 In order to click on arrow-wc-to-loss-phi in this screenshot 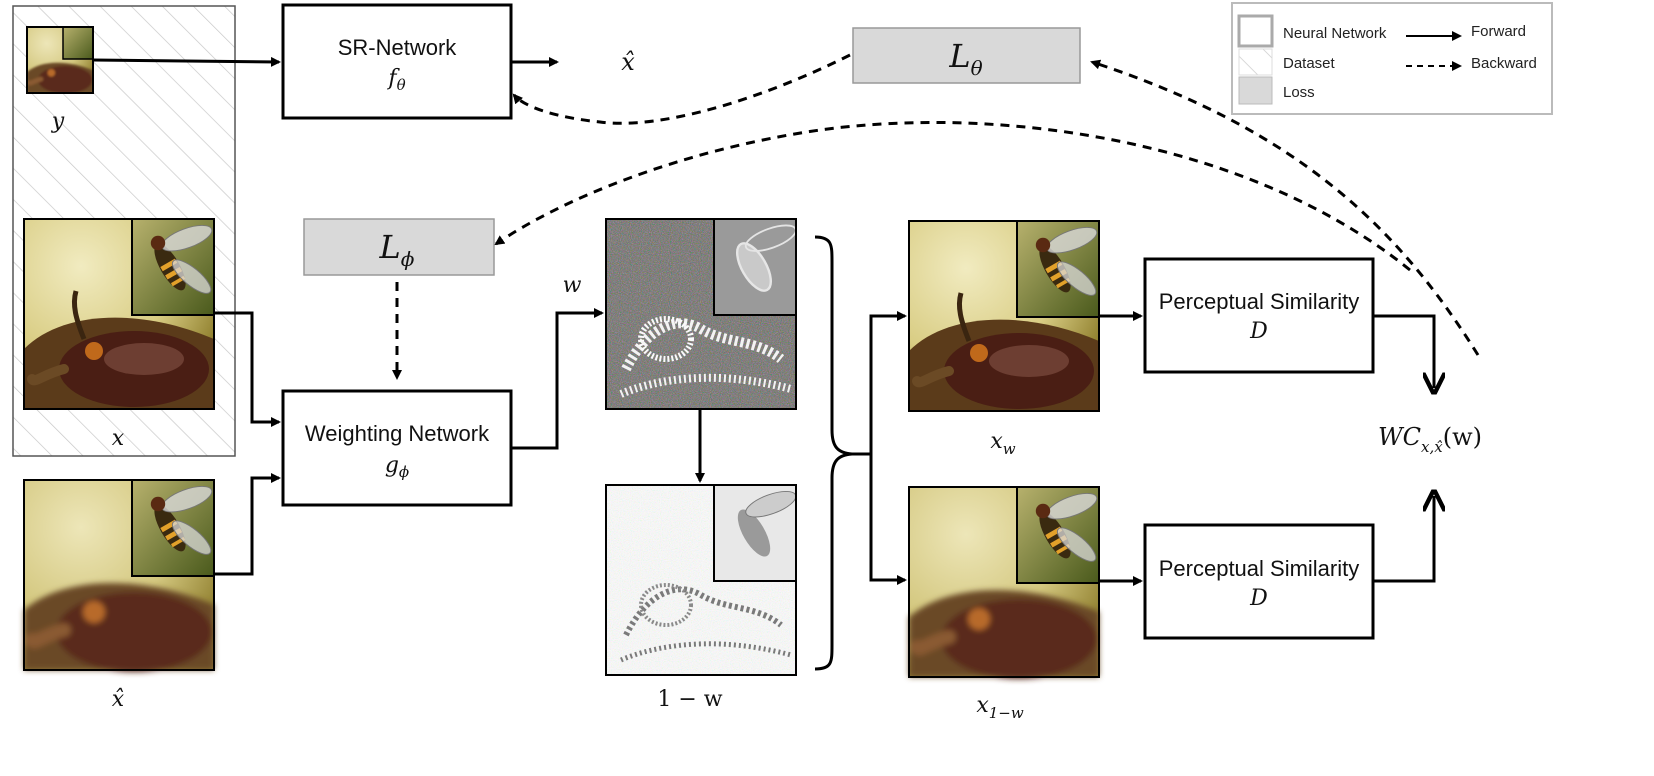, I will do `click(952, 196)`.